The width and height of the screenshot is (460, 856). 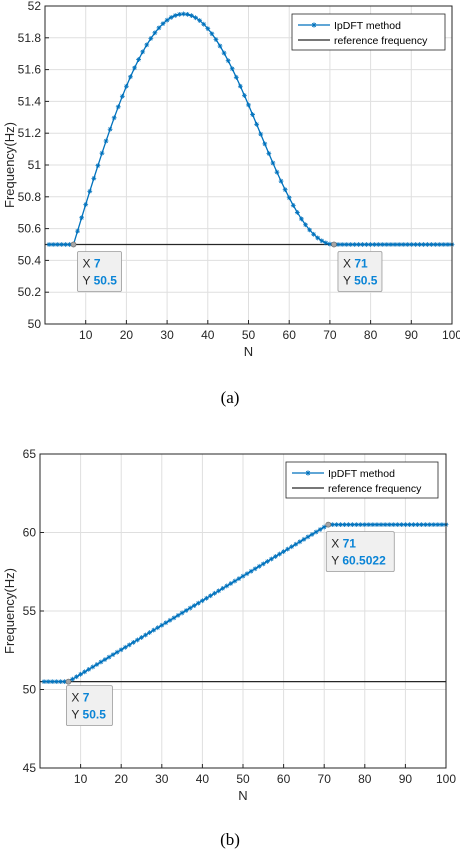 I want to click on legend-box, so click(x=368, y=32).